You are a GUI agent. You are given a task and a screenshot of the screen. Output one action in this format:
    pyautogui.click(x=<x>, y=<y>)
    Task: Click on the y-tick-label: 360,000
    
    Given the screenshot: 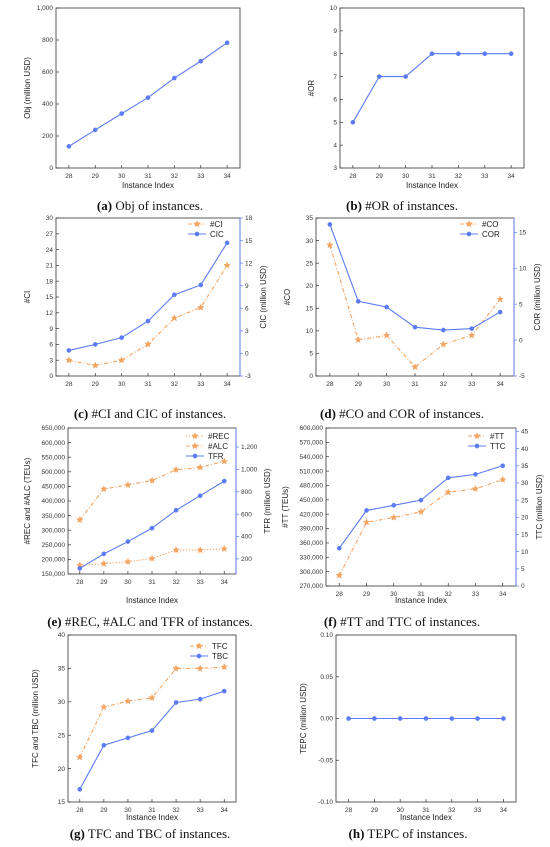 What is the action you would take?
    pyautogui.click(x=312, y=543)
    